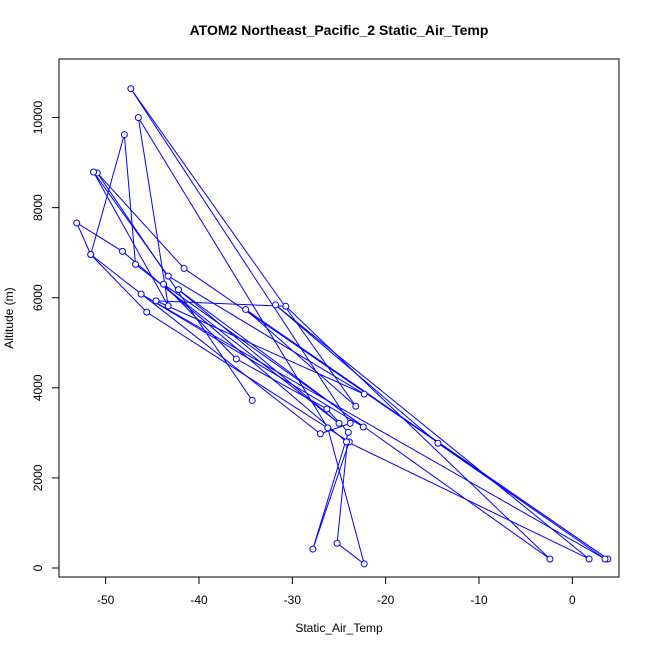  What do you see at coordinates (336, 591) in the screenshot?
I see `x-axis: -50 -40 -30 -20 -10 0` at bounding box center [336, 591].